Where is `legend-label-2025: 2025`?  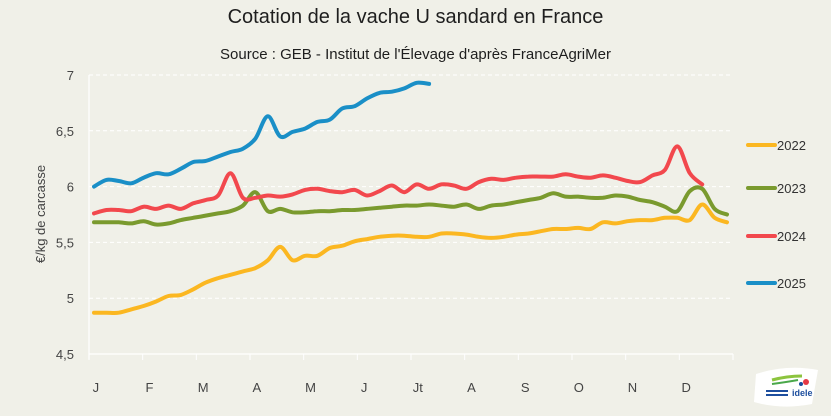
legend-label-2025: 2025 is located at coordinates (791, 283).